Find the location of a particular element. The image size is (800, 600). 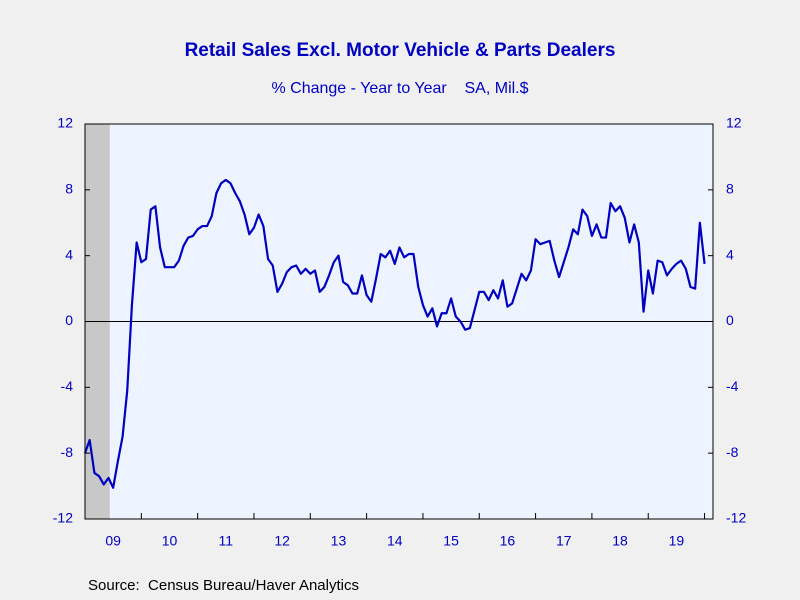

x-tick-label: 17 is located at coordinates (564, 541).